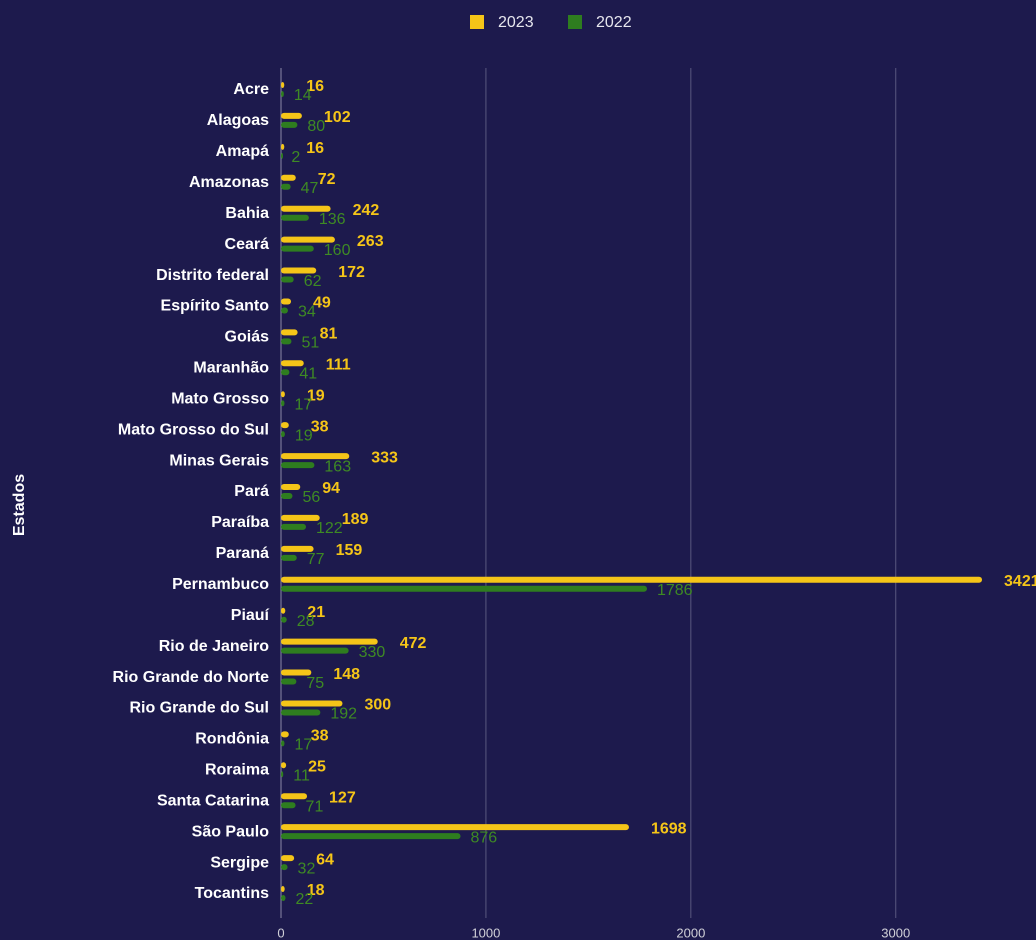  What do you see at coordinates (329, 334) in the screenshot?
I see `value-label: 81` at bounding box center [329, 334].